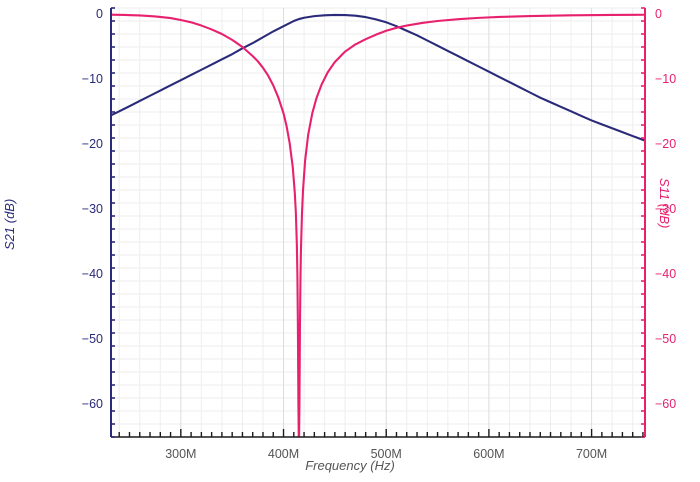  What do you see at coordinates (666, 143) in the screenshot?
I see `y-axis-right-tick-label: −20` at bounding box center [666, 143].